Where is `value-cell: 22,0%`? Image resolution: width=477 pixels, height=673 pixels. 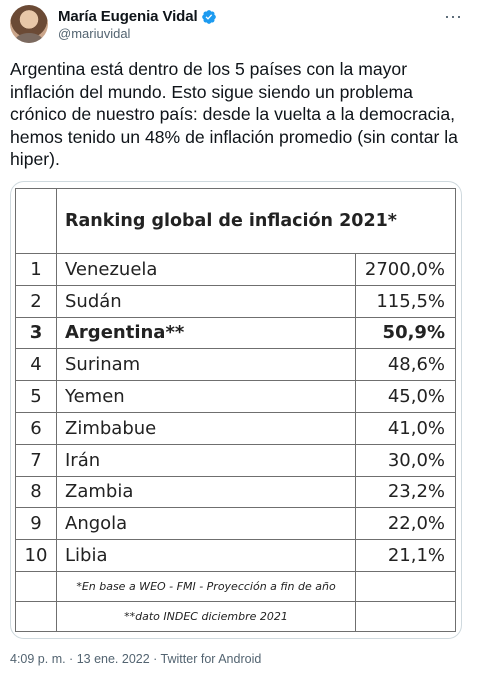
value-cell: 22,0% is located at coordinates (405, 524).